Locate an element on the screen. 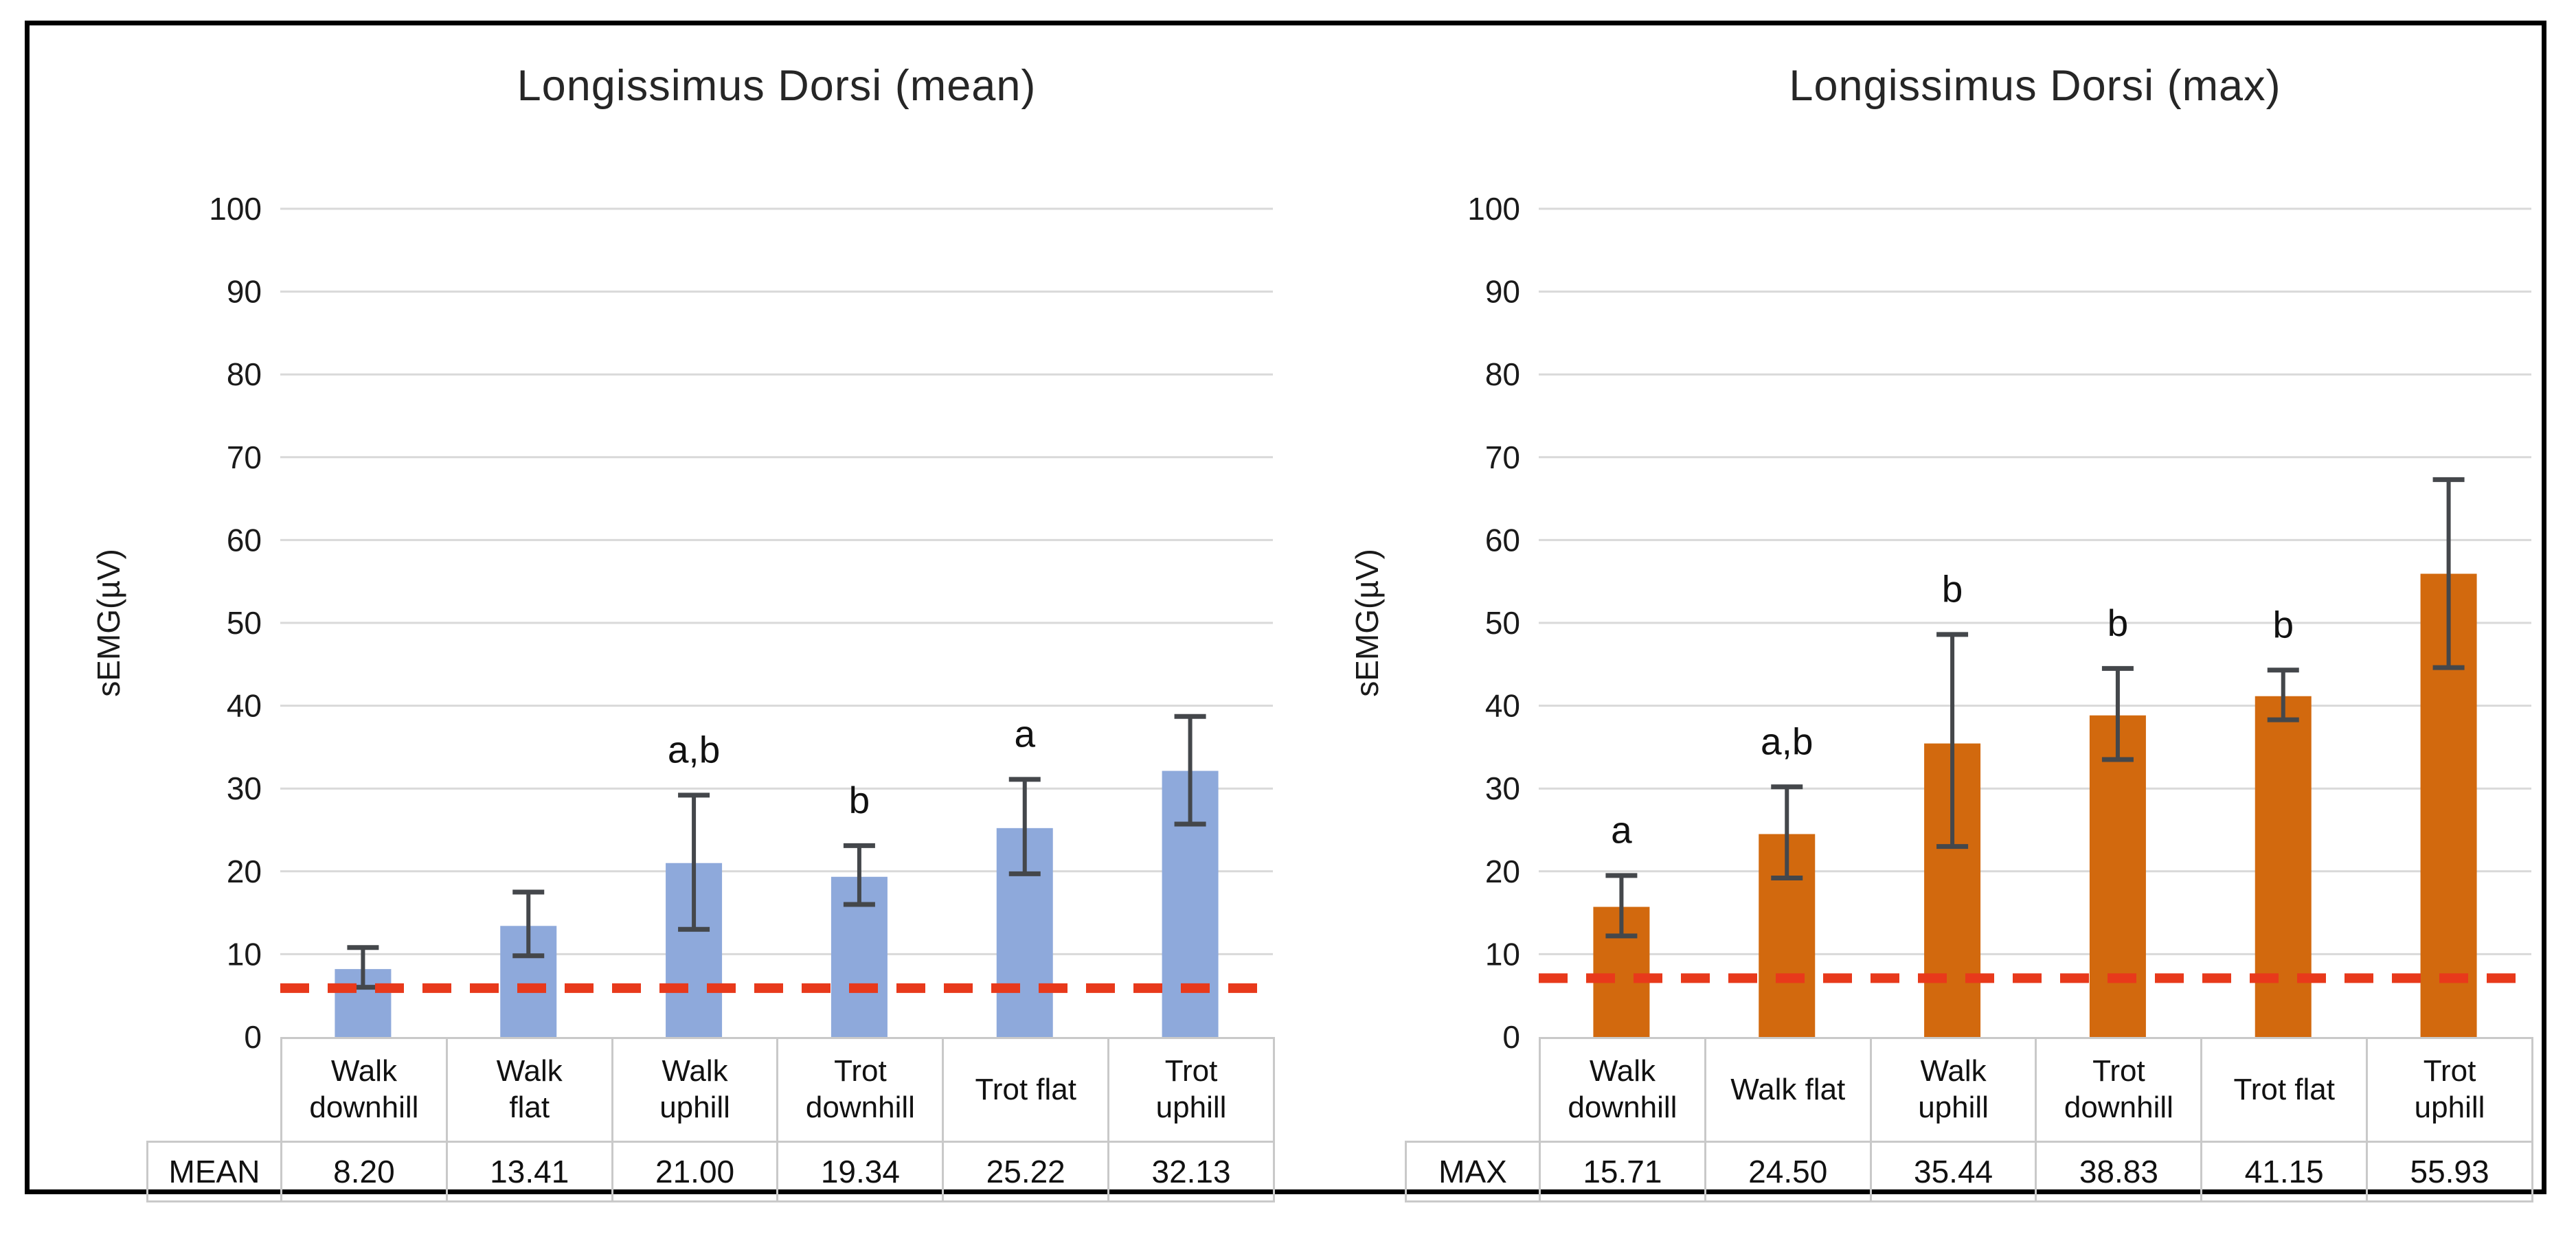 Image resolution: width=2576 pixels, height=1243 pixels. table-value-cell: 35.44 is located at coordinates (1953, 1171).